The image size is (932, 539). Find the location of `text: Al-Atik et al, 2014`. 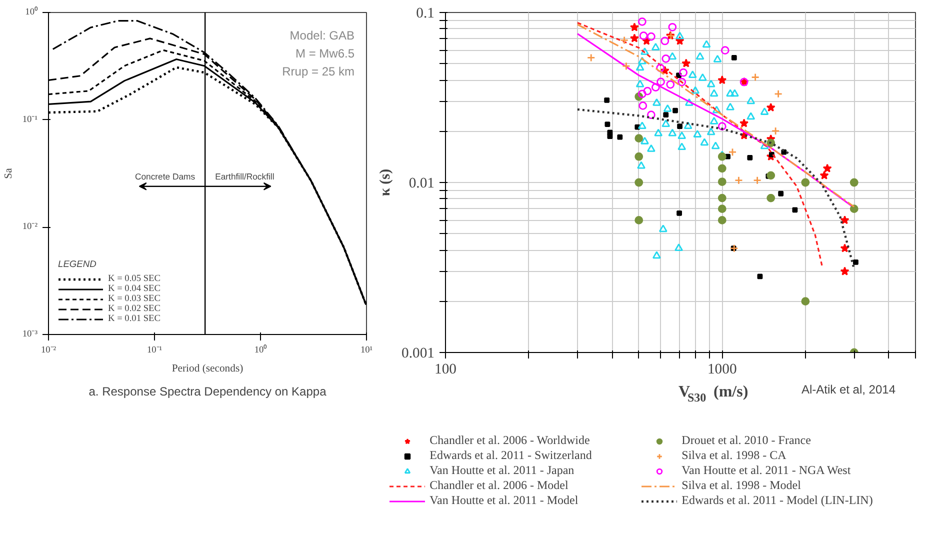

text: Al-Atik et al, 2014 is located at coordinates (848, 389).